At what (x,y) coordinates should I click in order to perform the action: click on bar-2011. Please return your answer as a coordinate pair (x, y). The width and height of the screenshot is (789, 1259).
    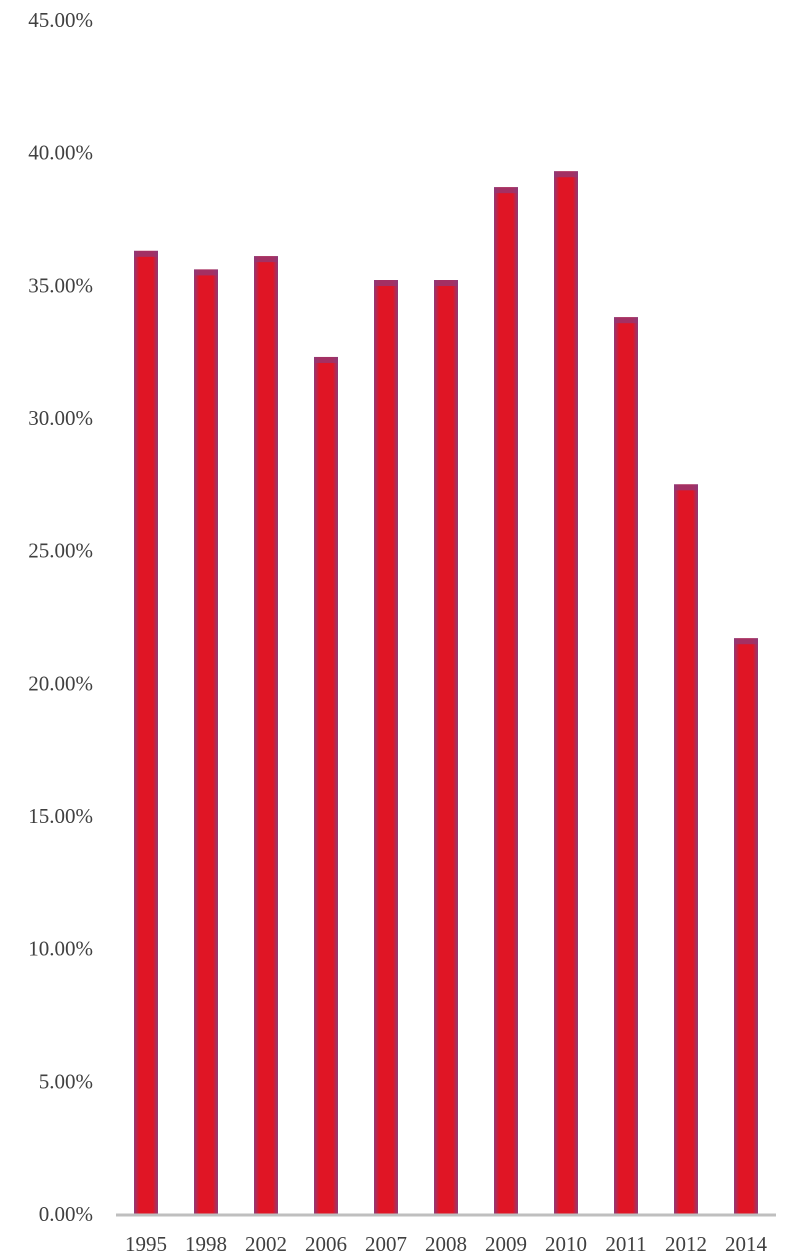
    Looking at the image, I should click on (626, 765).